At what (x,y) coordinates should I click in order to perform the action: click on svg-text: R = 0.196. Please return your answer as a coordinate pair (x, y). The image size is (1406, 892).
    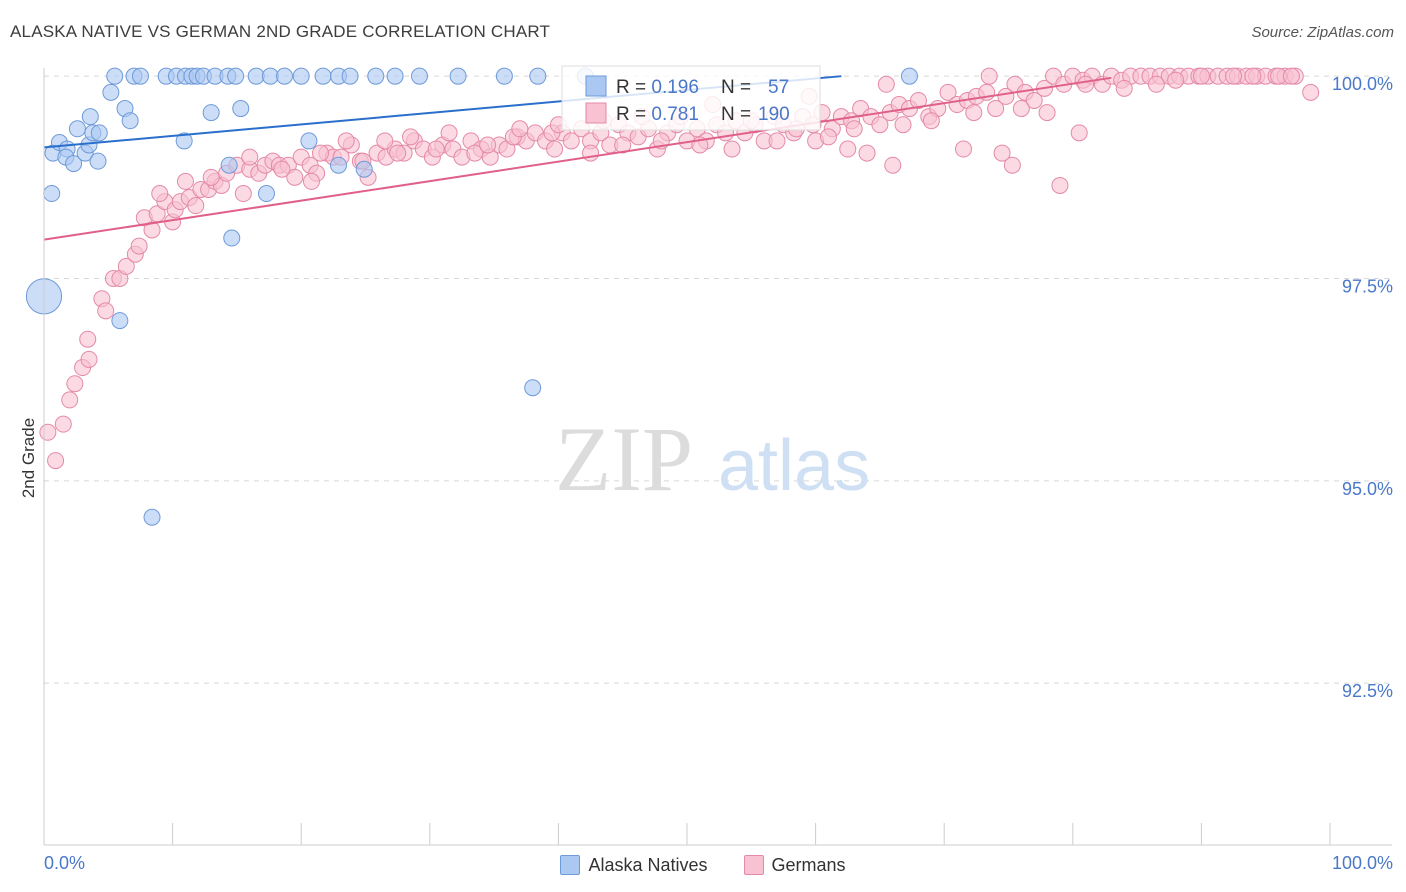
    Looking at the image, I should click on (657, 87).